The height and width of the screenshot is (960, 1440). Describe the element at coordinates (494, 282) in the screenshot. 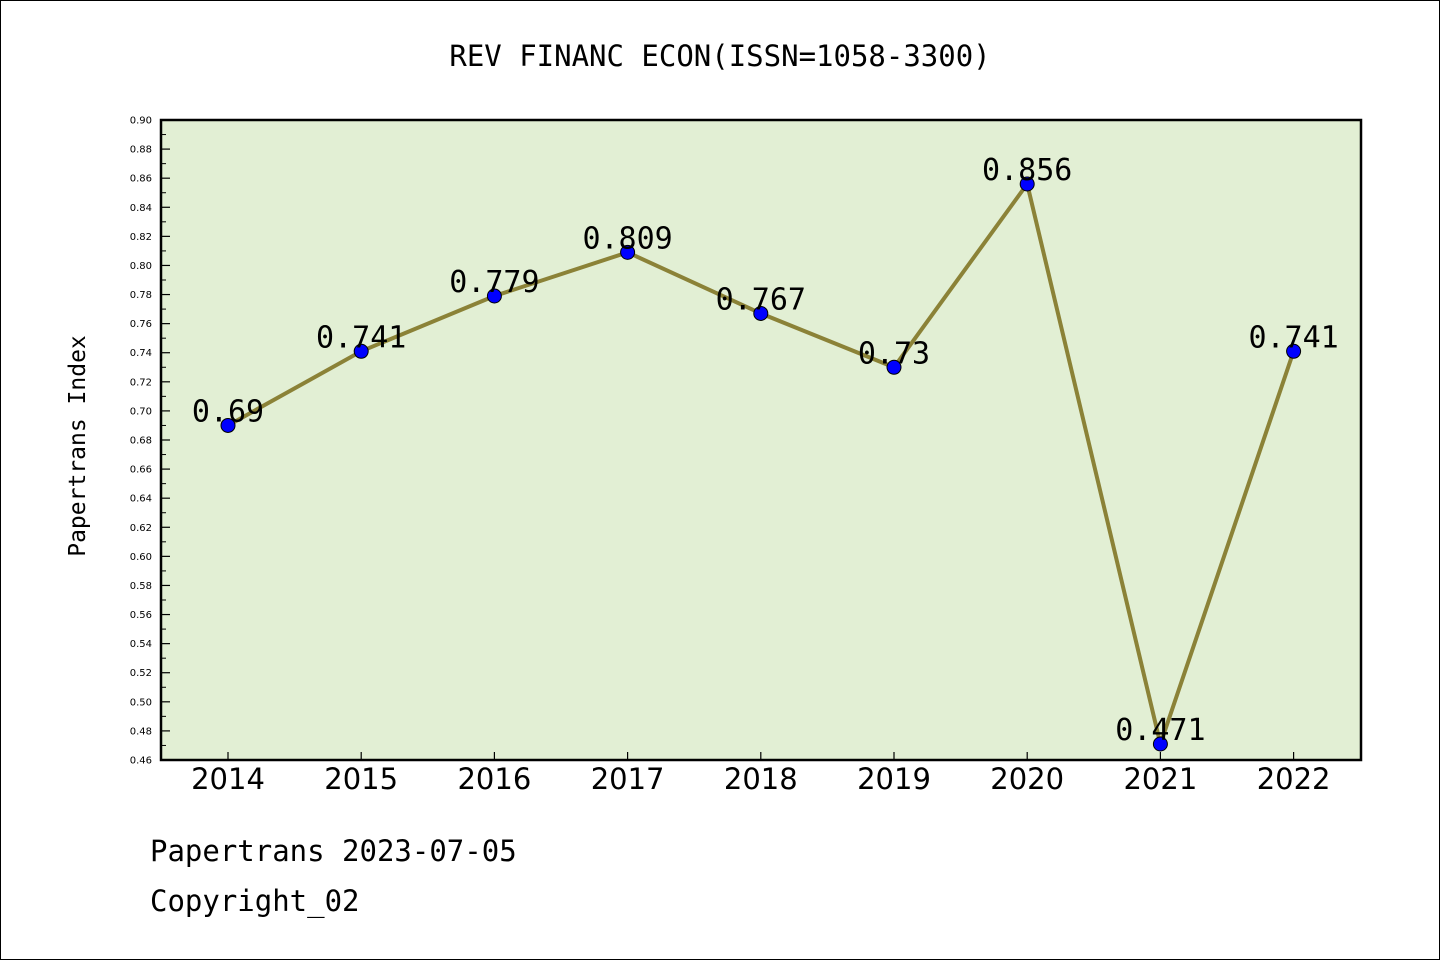

I see `data-label: 0.779` at that location.